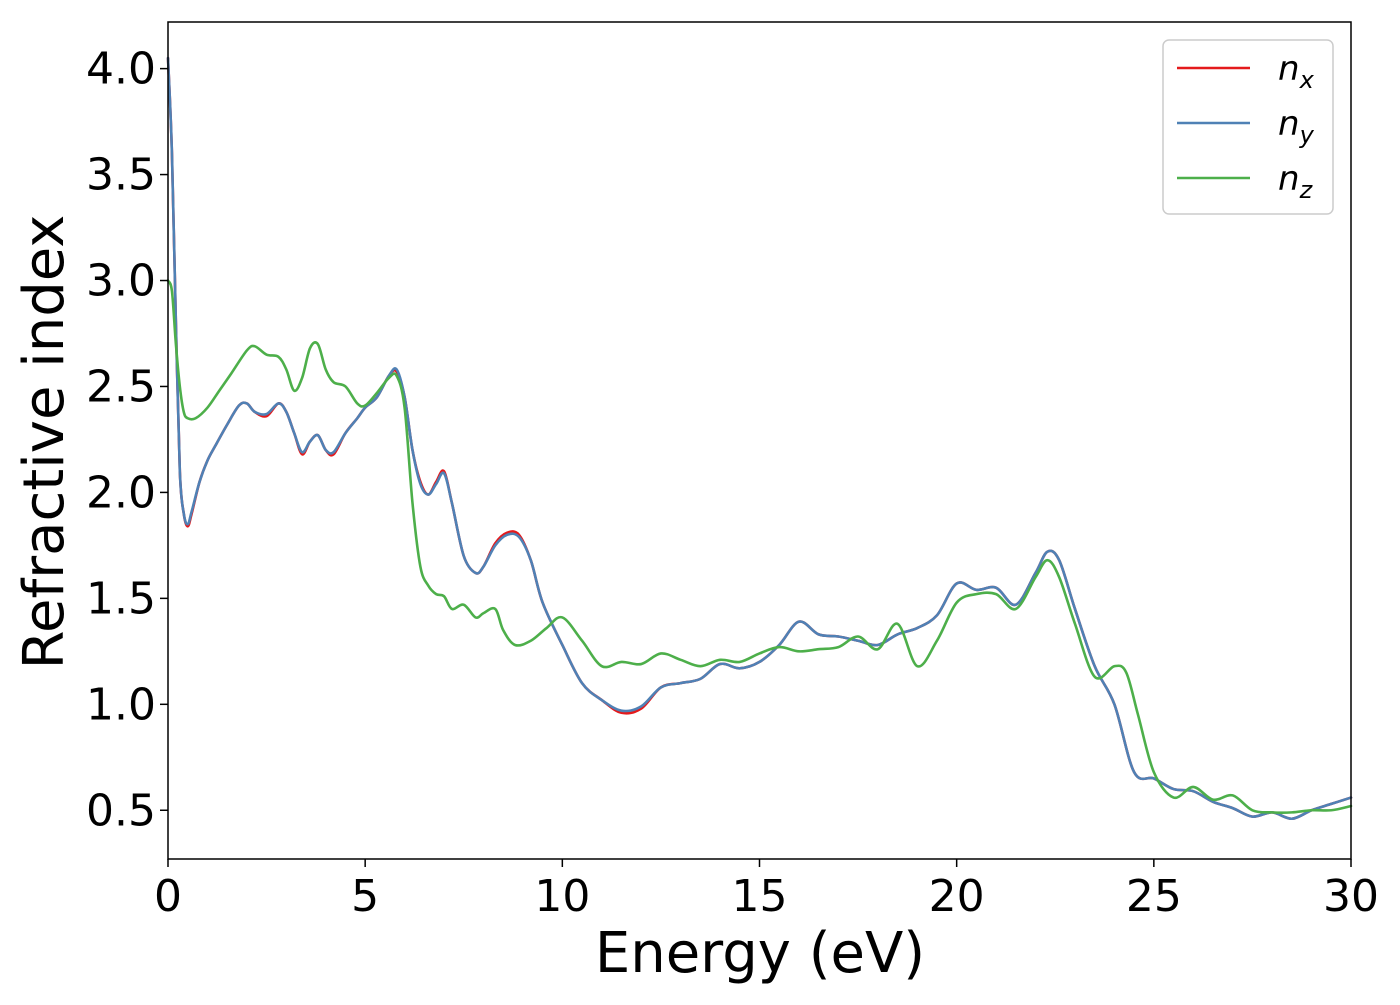 The image size is (1400, 1005). What do you see at coordinates (957, 896) in the screenshot?
I see `x-tick-label: 20` at bounding box center [957, 896].